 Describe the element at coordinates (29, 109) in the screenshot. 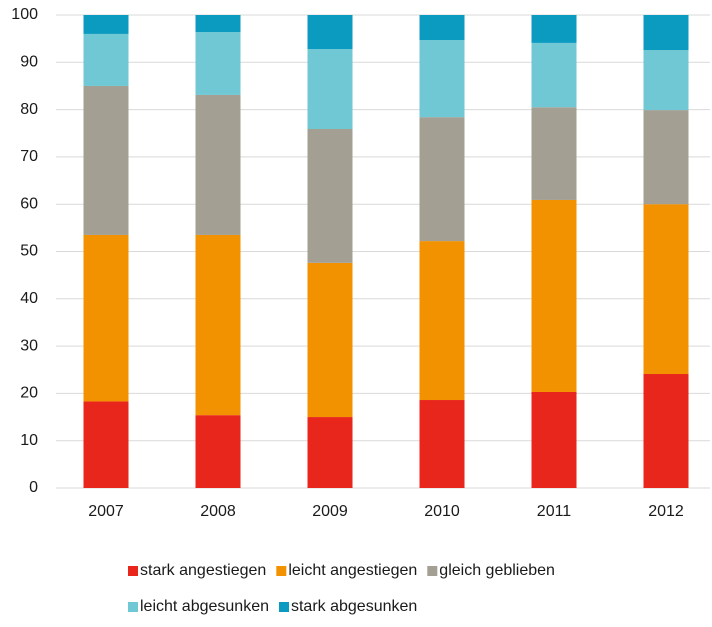

I see `y-tick-label: 80` at that location.